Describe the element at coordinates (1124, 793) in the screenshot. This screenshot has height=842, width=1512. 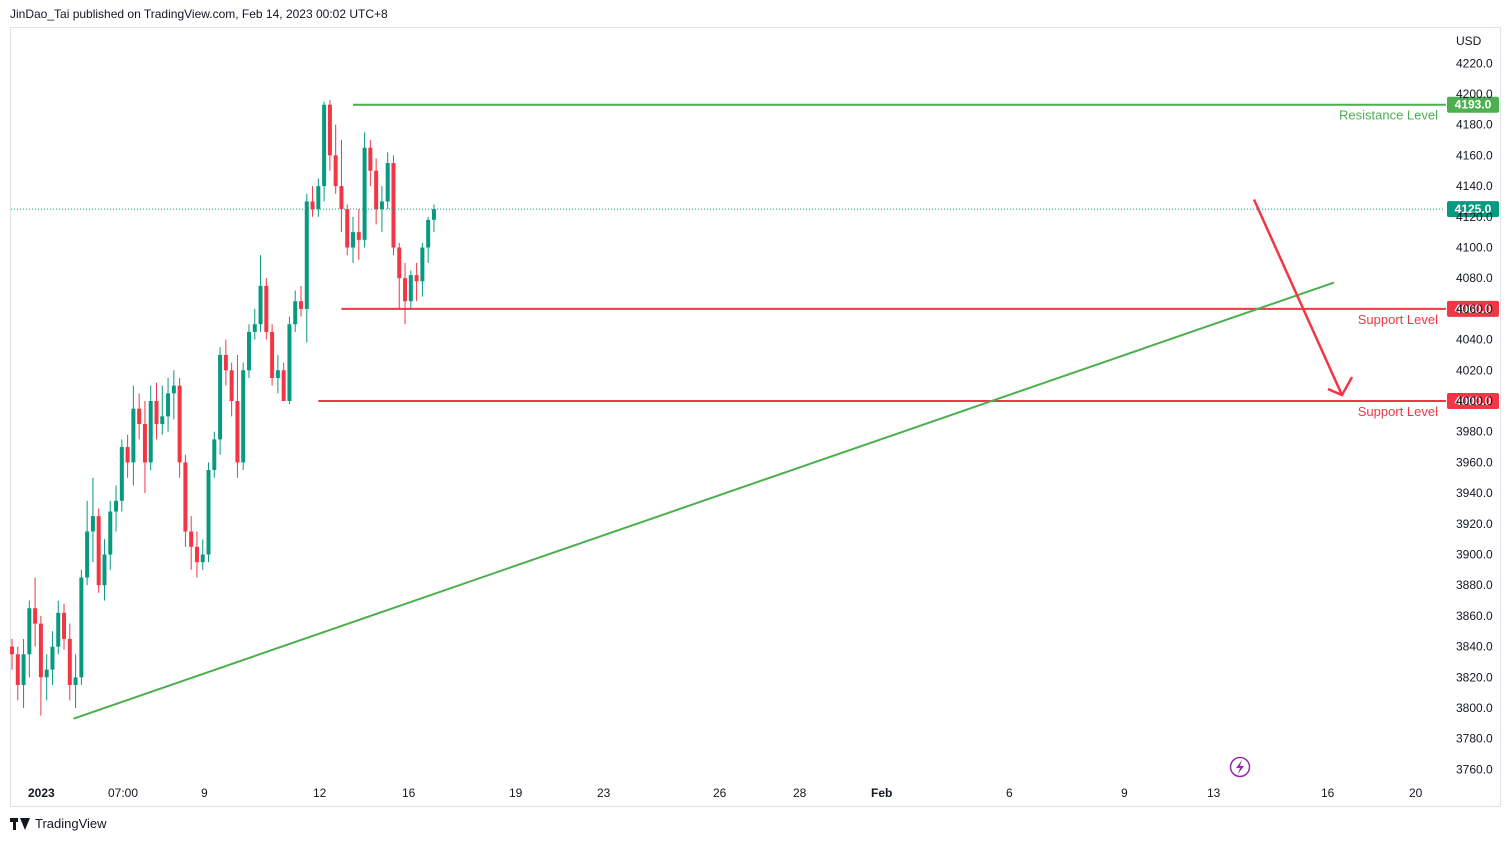
I see `x-tick-label: 9` at that location.